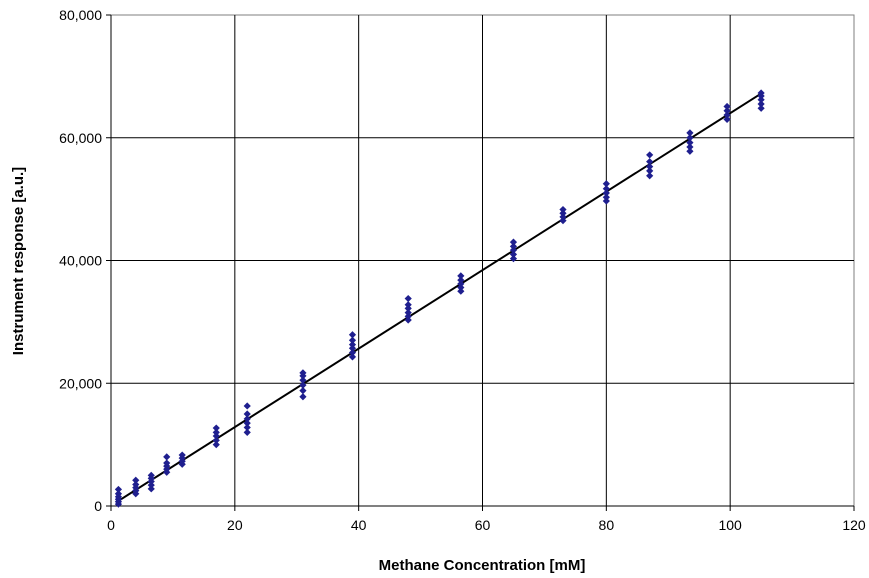 This screenshot has width=869, height=578. What do you see at coordinates (98, 506) in the screenshot?
I see `y-tick-label: 0` at bounding box center [98, 506].